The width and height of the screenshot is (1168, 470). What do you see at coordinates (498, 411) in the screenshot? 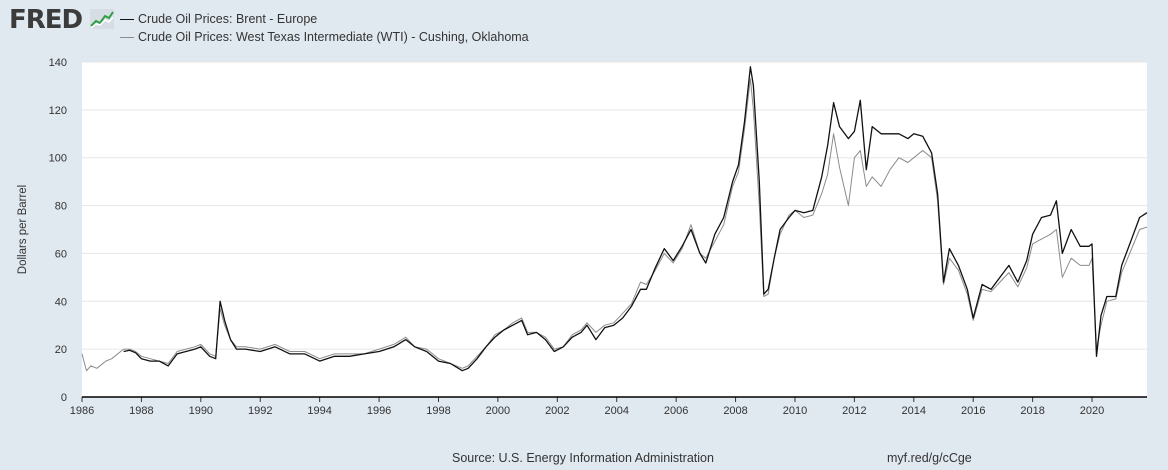
I see `x-tick-label: 2000` at bounding box center [498, 411].